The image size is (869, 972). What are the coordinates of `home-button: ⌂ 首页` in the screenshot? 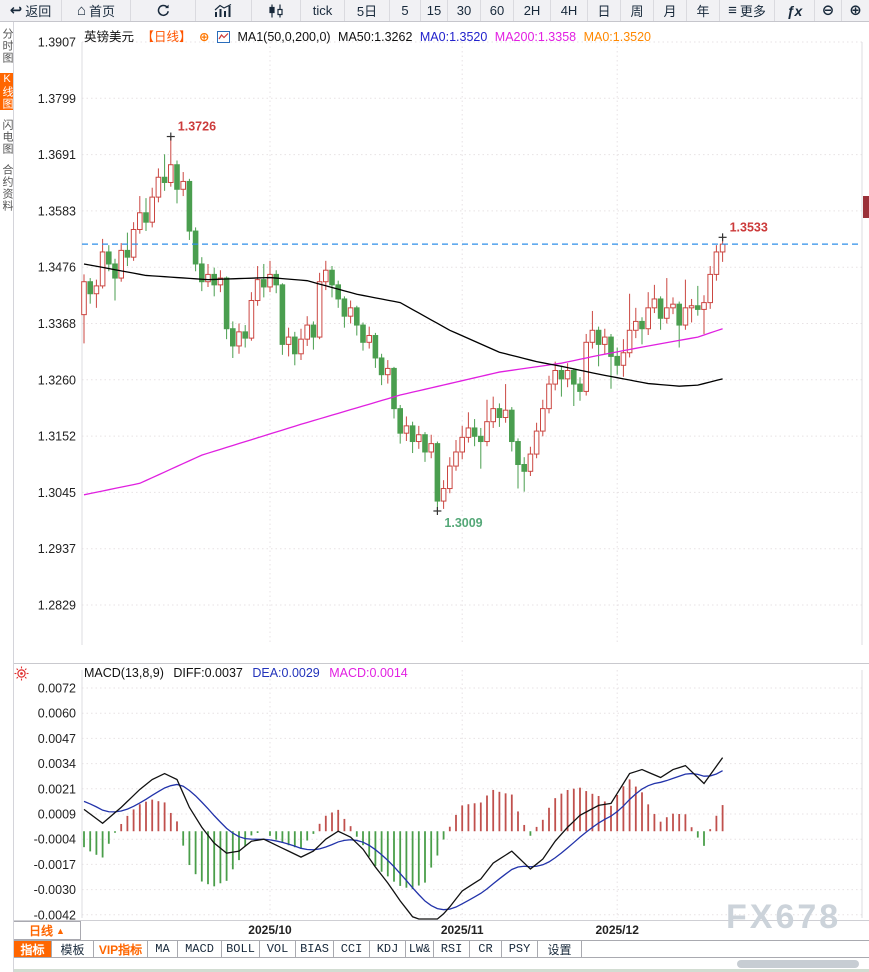 It's located at (96, 10).